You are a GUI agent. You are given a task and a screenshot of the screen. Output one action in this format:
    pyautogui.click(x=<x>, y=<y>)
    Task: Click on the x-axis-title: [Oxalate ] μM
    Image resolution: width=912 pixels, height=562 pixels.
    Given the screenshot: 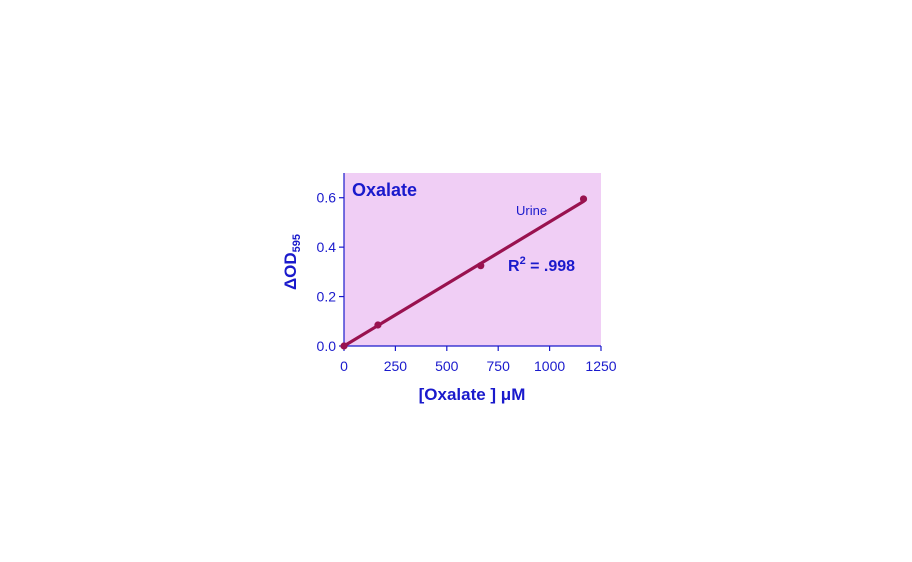 What is the action you would take?
    pyautogui.click(x=472, y=394)
    